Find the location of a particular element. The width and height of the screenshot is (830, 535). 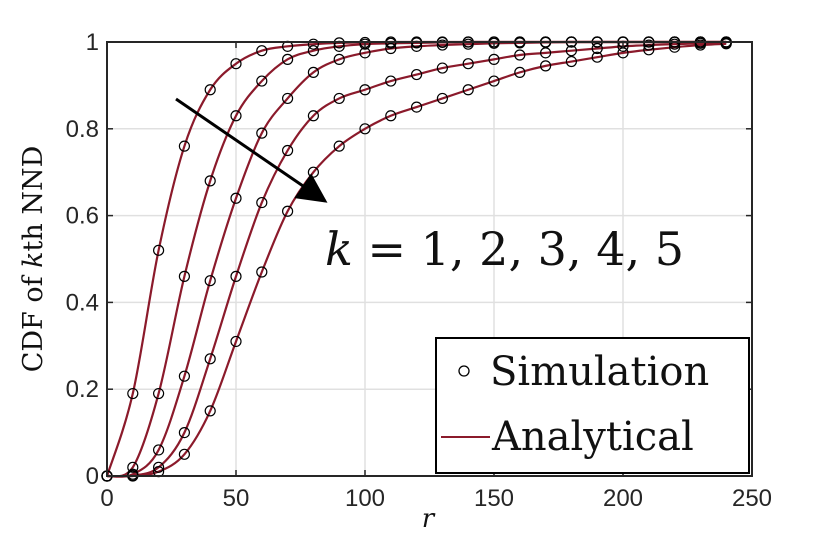

legend-marker-icon is located at coordinates (464, 371).